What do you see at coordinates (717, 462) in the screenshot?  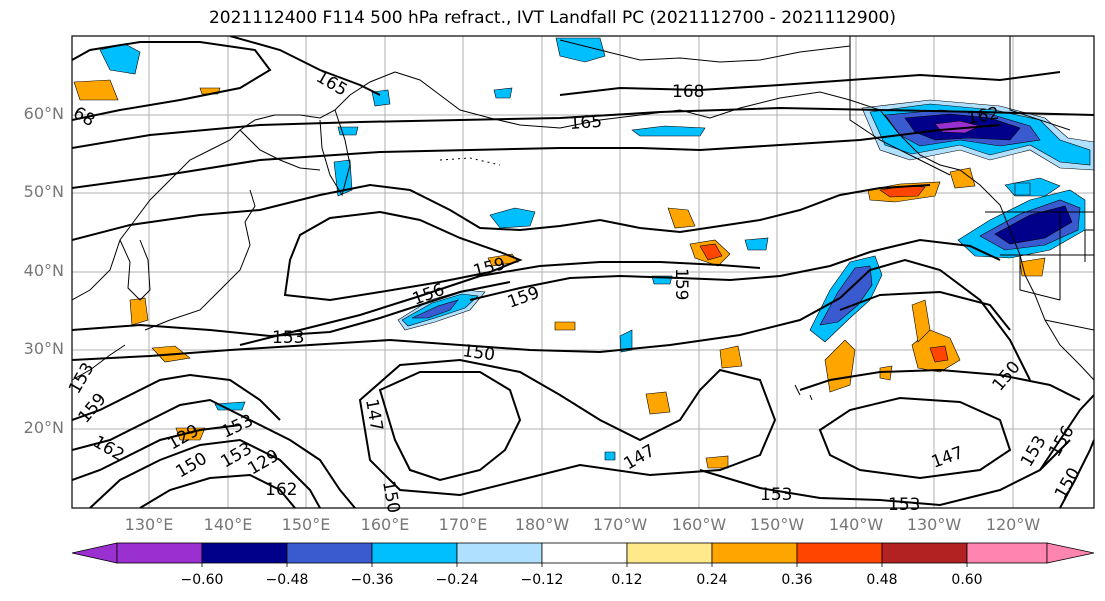 I see `shade-pos-o` at bounding box center [717, 462].